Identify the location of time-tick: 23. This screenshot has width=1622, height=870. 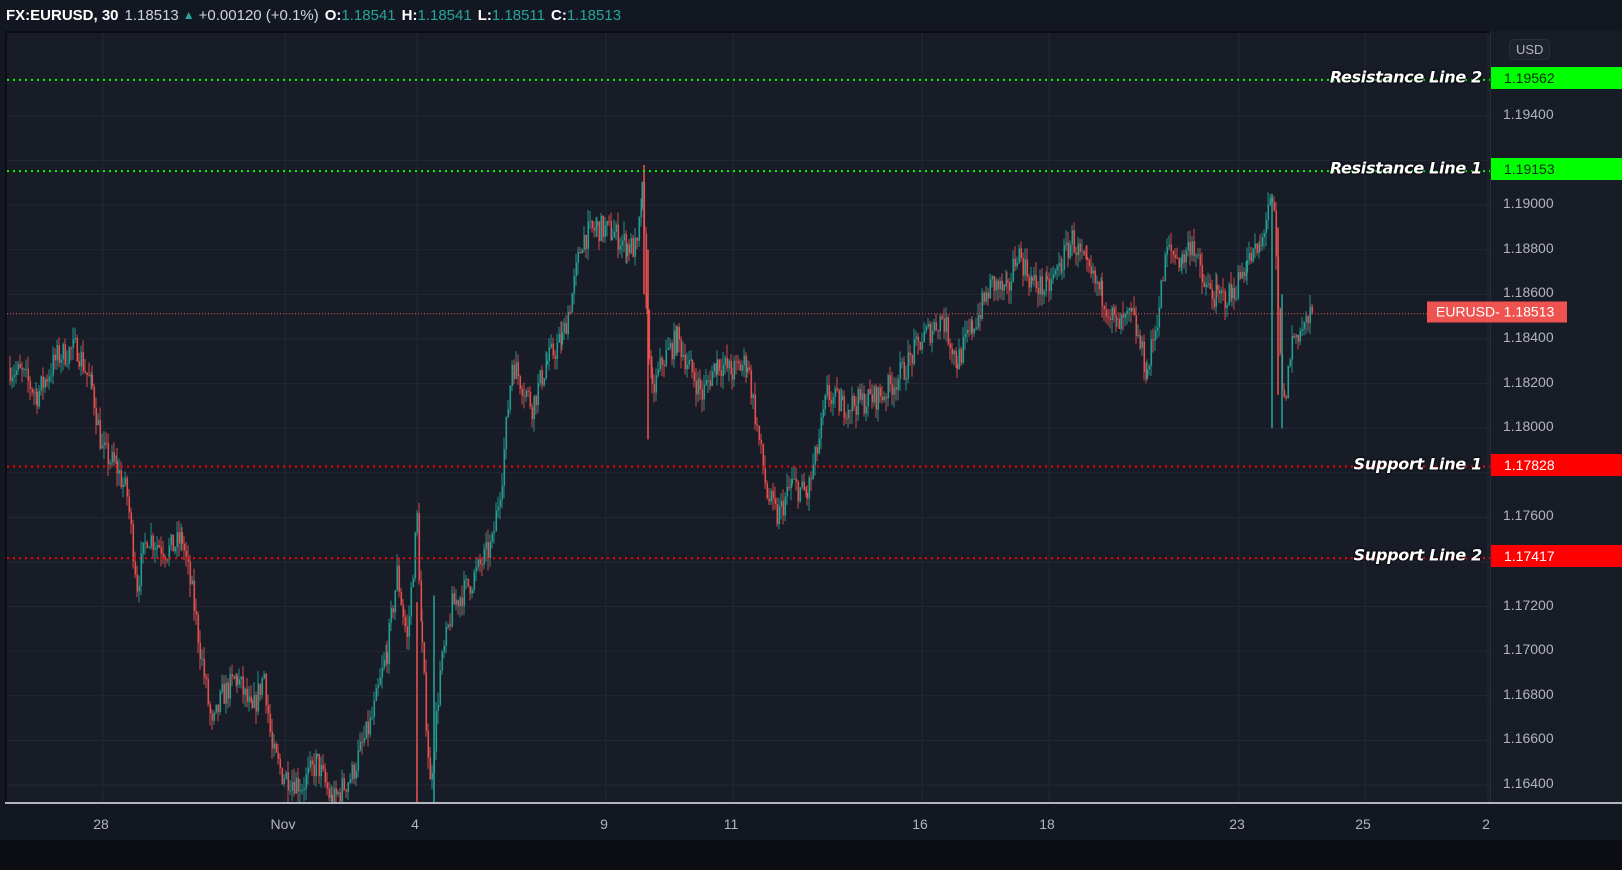
(1237, 824).